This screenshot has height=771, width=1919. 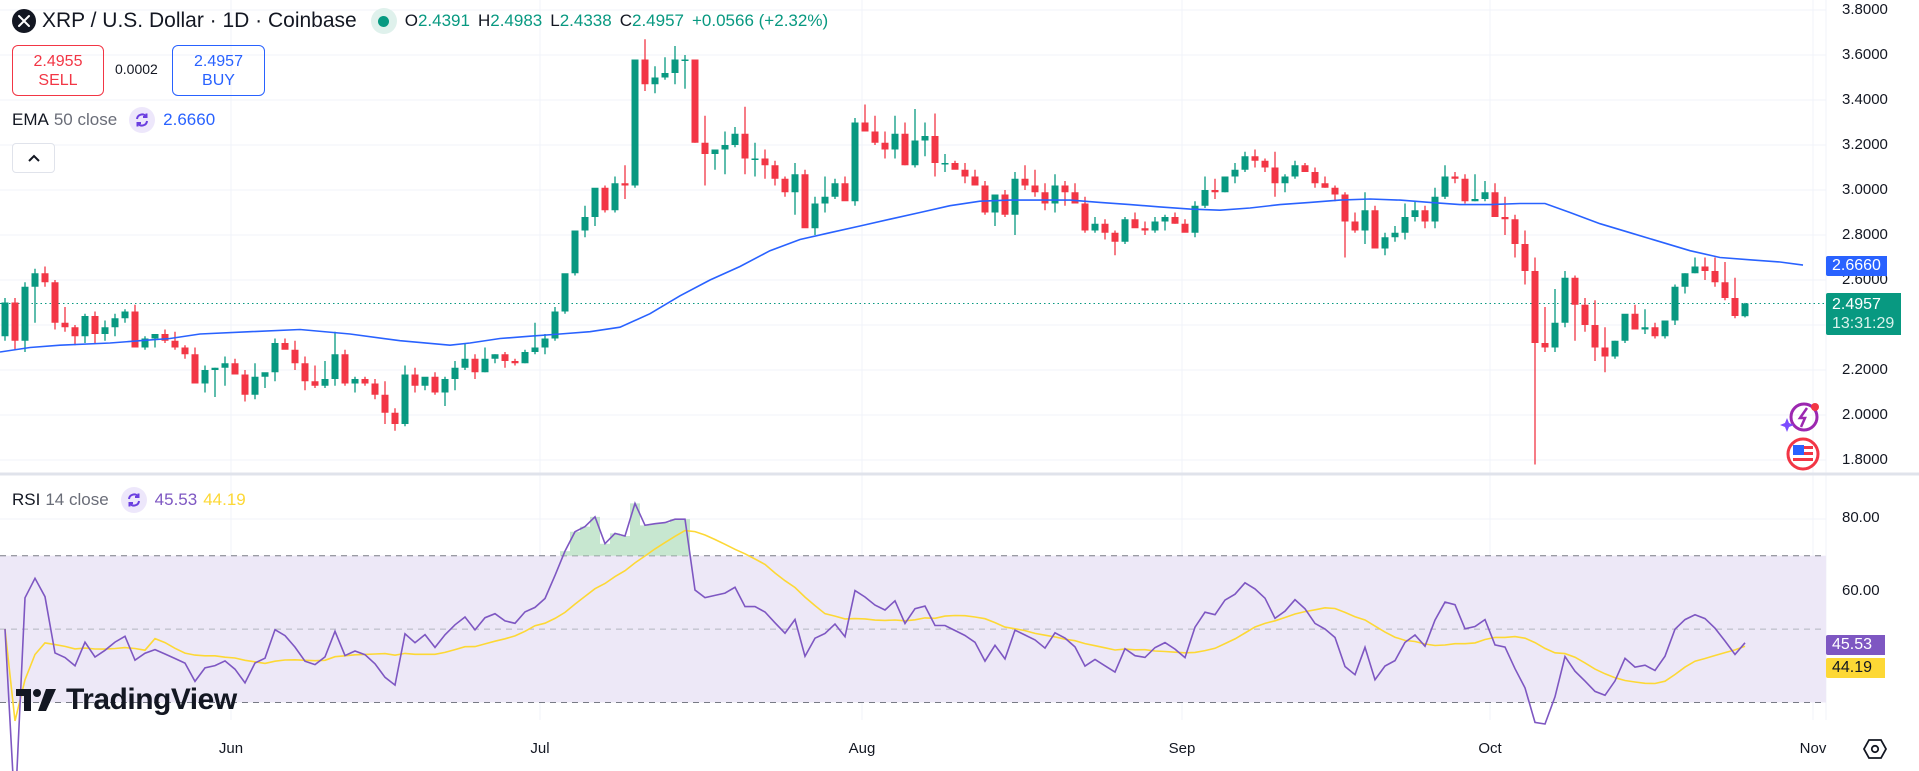 What do you see at coordinates (516, 20) in the screenshot?
I see `high-value: 2.4983` at bounding box center [516, 20].